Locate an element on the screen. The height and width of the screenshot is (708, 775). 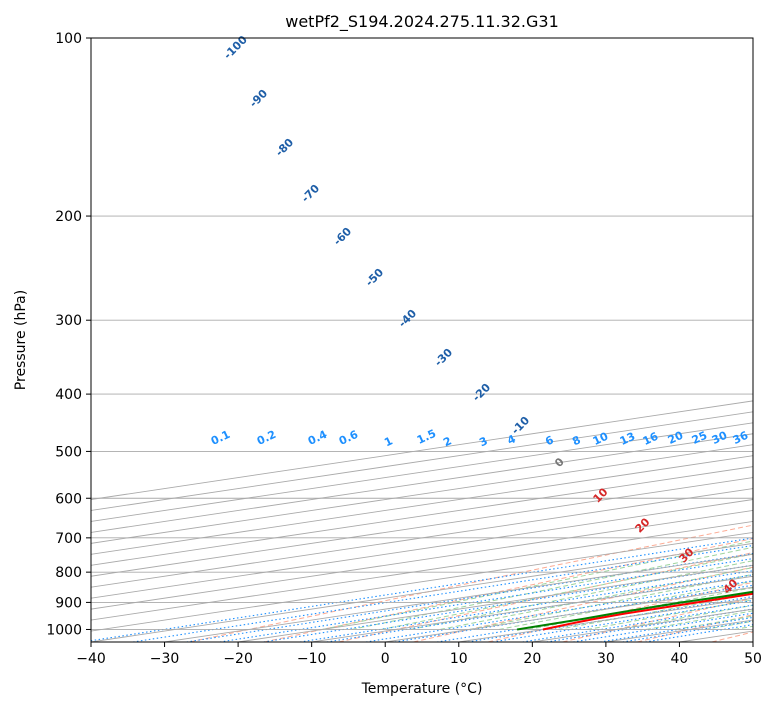
x-tick-label: −20 is located at coordinates (238, 659).